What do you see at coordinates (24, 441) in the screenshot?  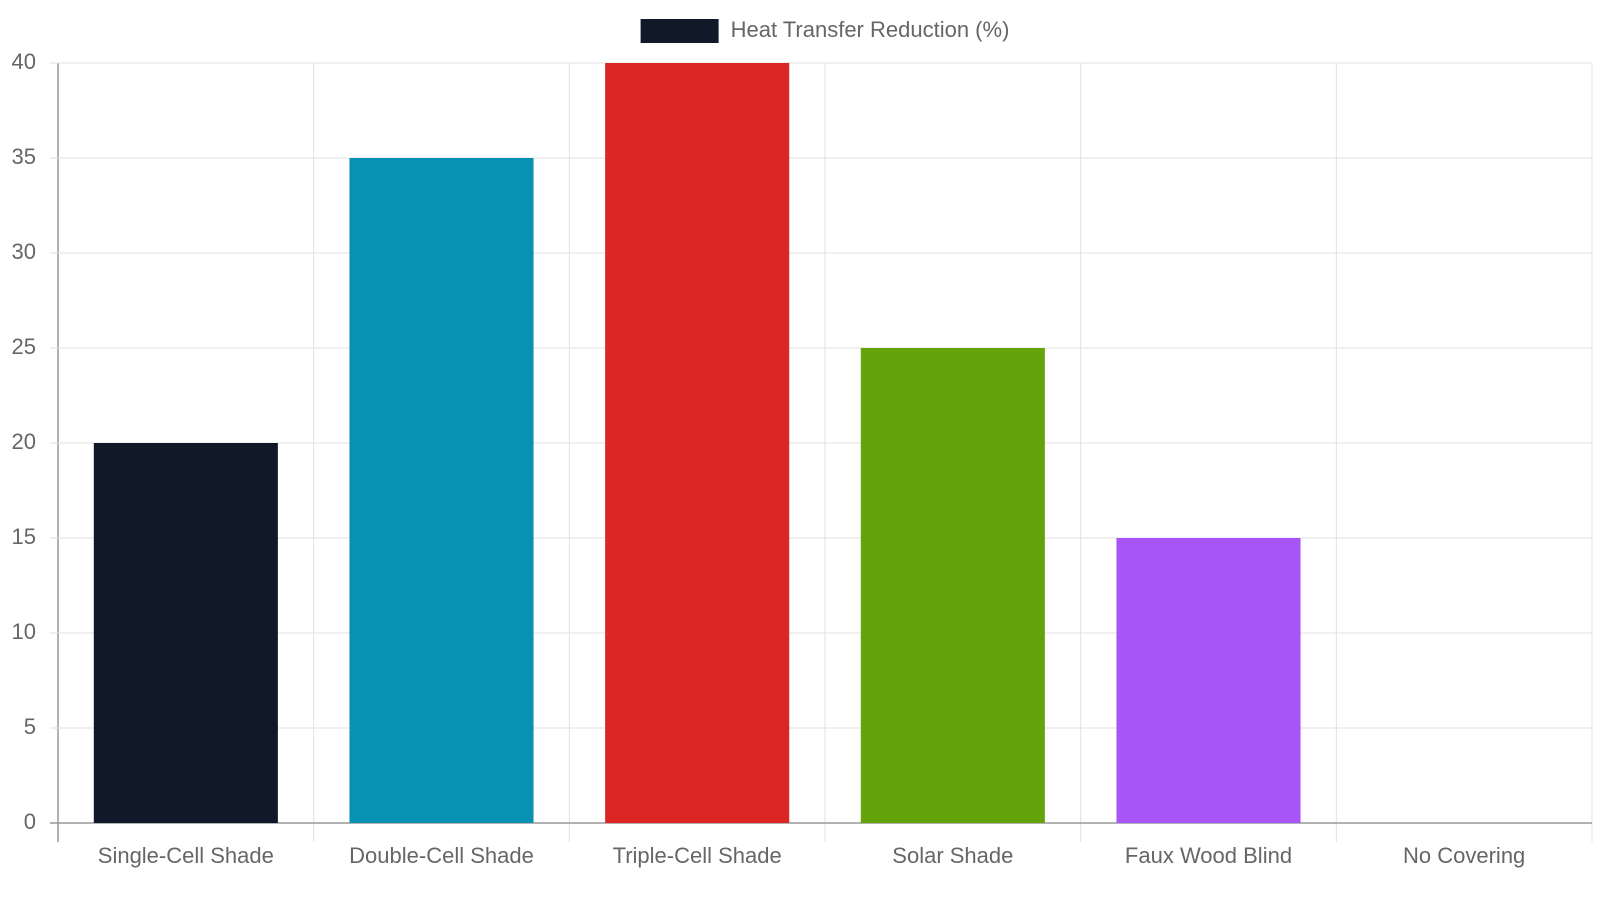 I see `y-tick-label: 20` at bounding box center [24, 441].